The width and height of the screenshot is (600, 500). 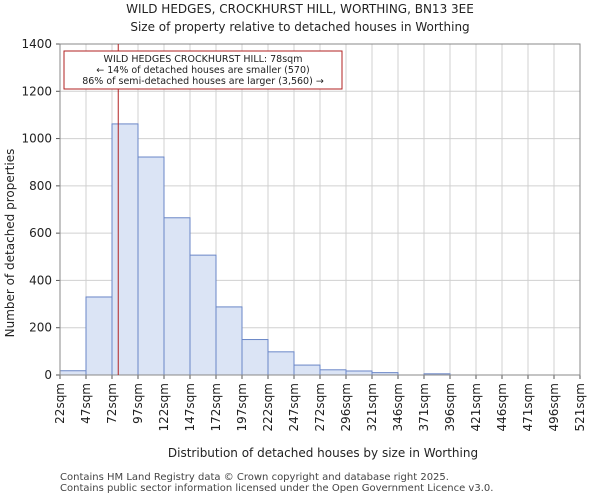 I want to click on x-tick-label: 97sqm, so click(x=138, y=403).